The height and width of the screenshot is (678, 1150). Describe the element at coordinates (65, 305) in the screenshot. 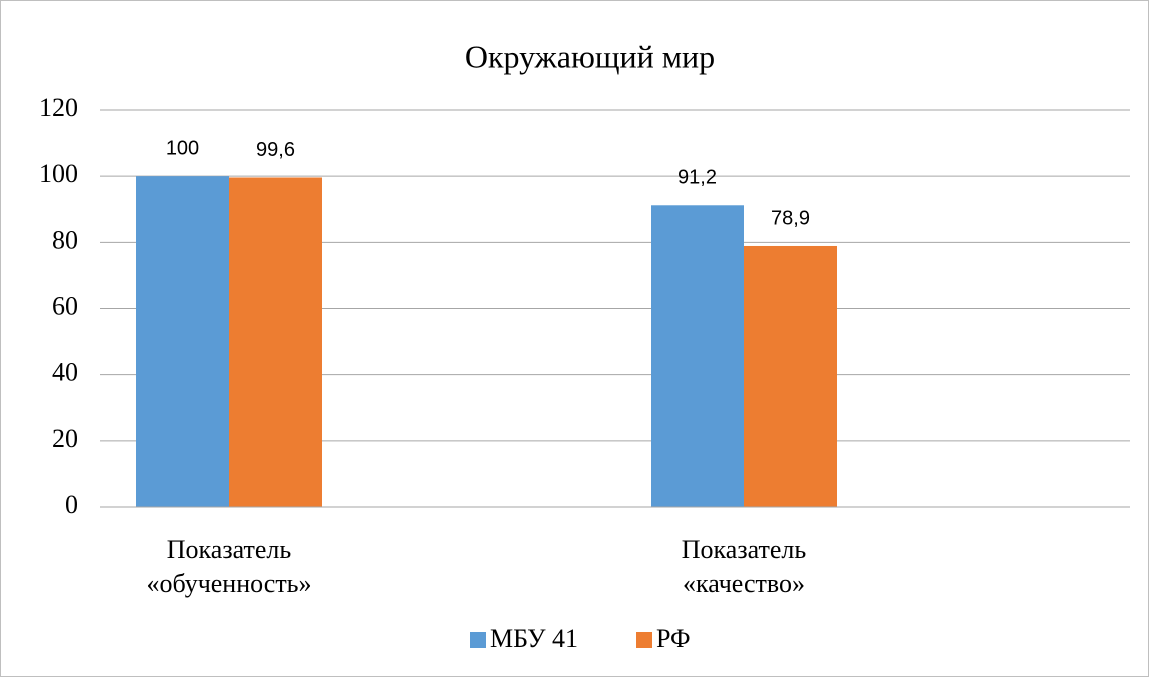

I see `y-tick-label: 60` at that location.